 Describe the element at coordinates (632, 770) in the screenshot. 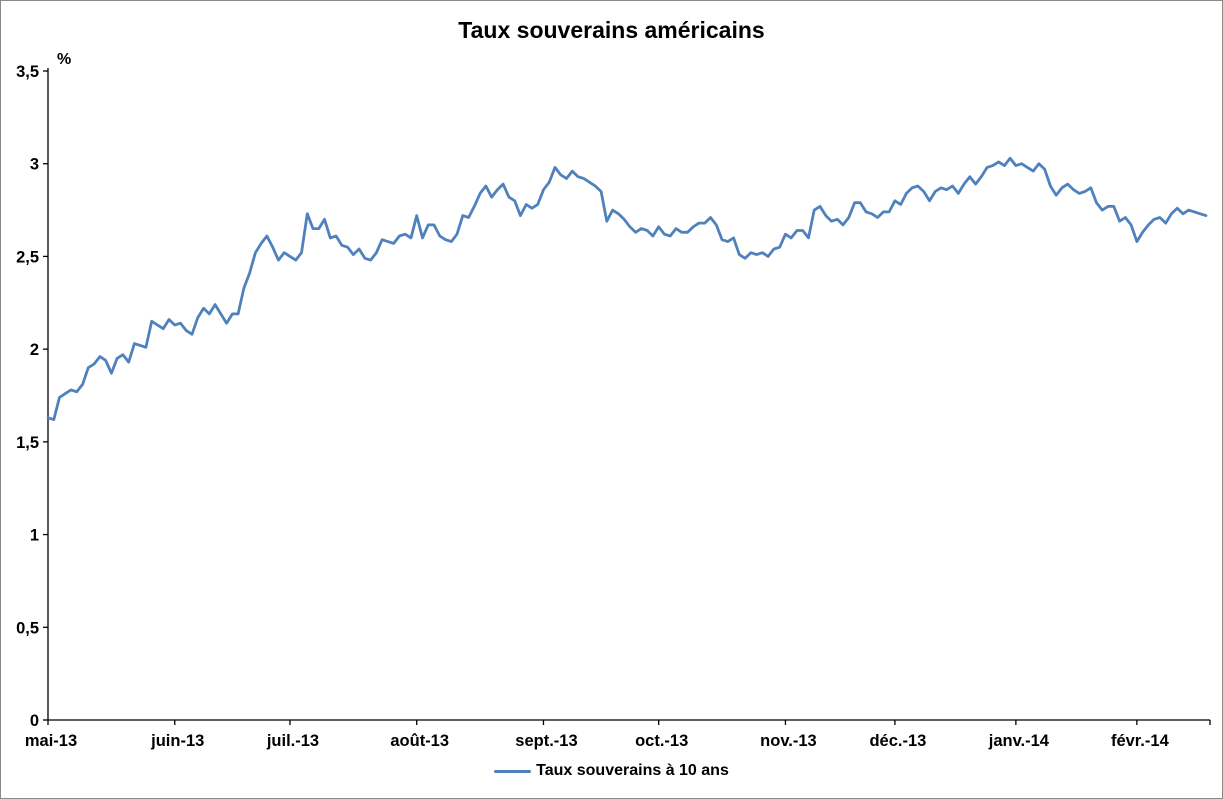

I see `legend-label: Taux souverains à 10 ans` at that location.